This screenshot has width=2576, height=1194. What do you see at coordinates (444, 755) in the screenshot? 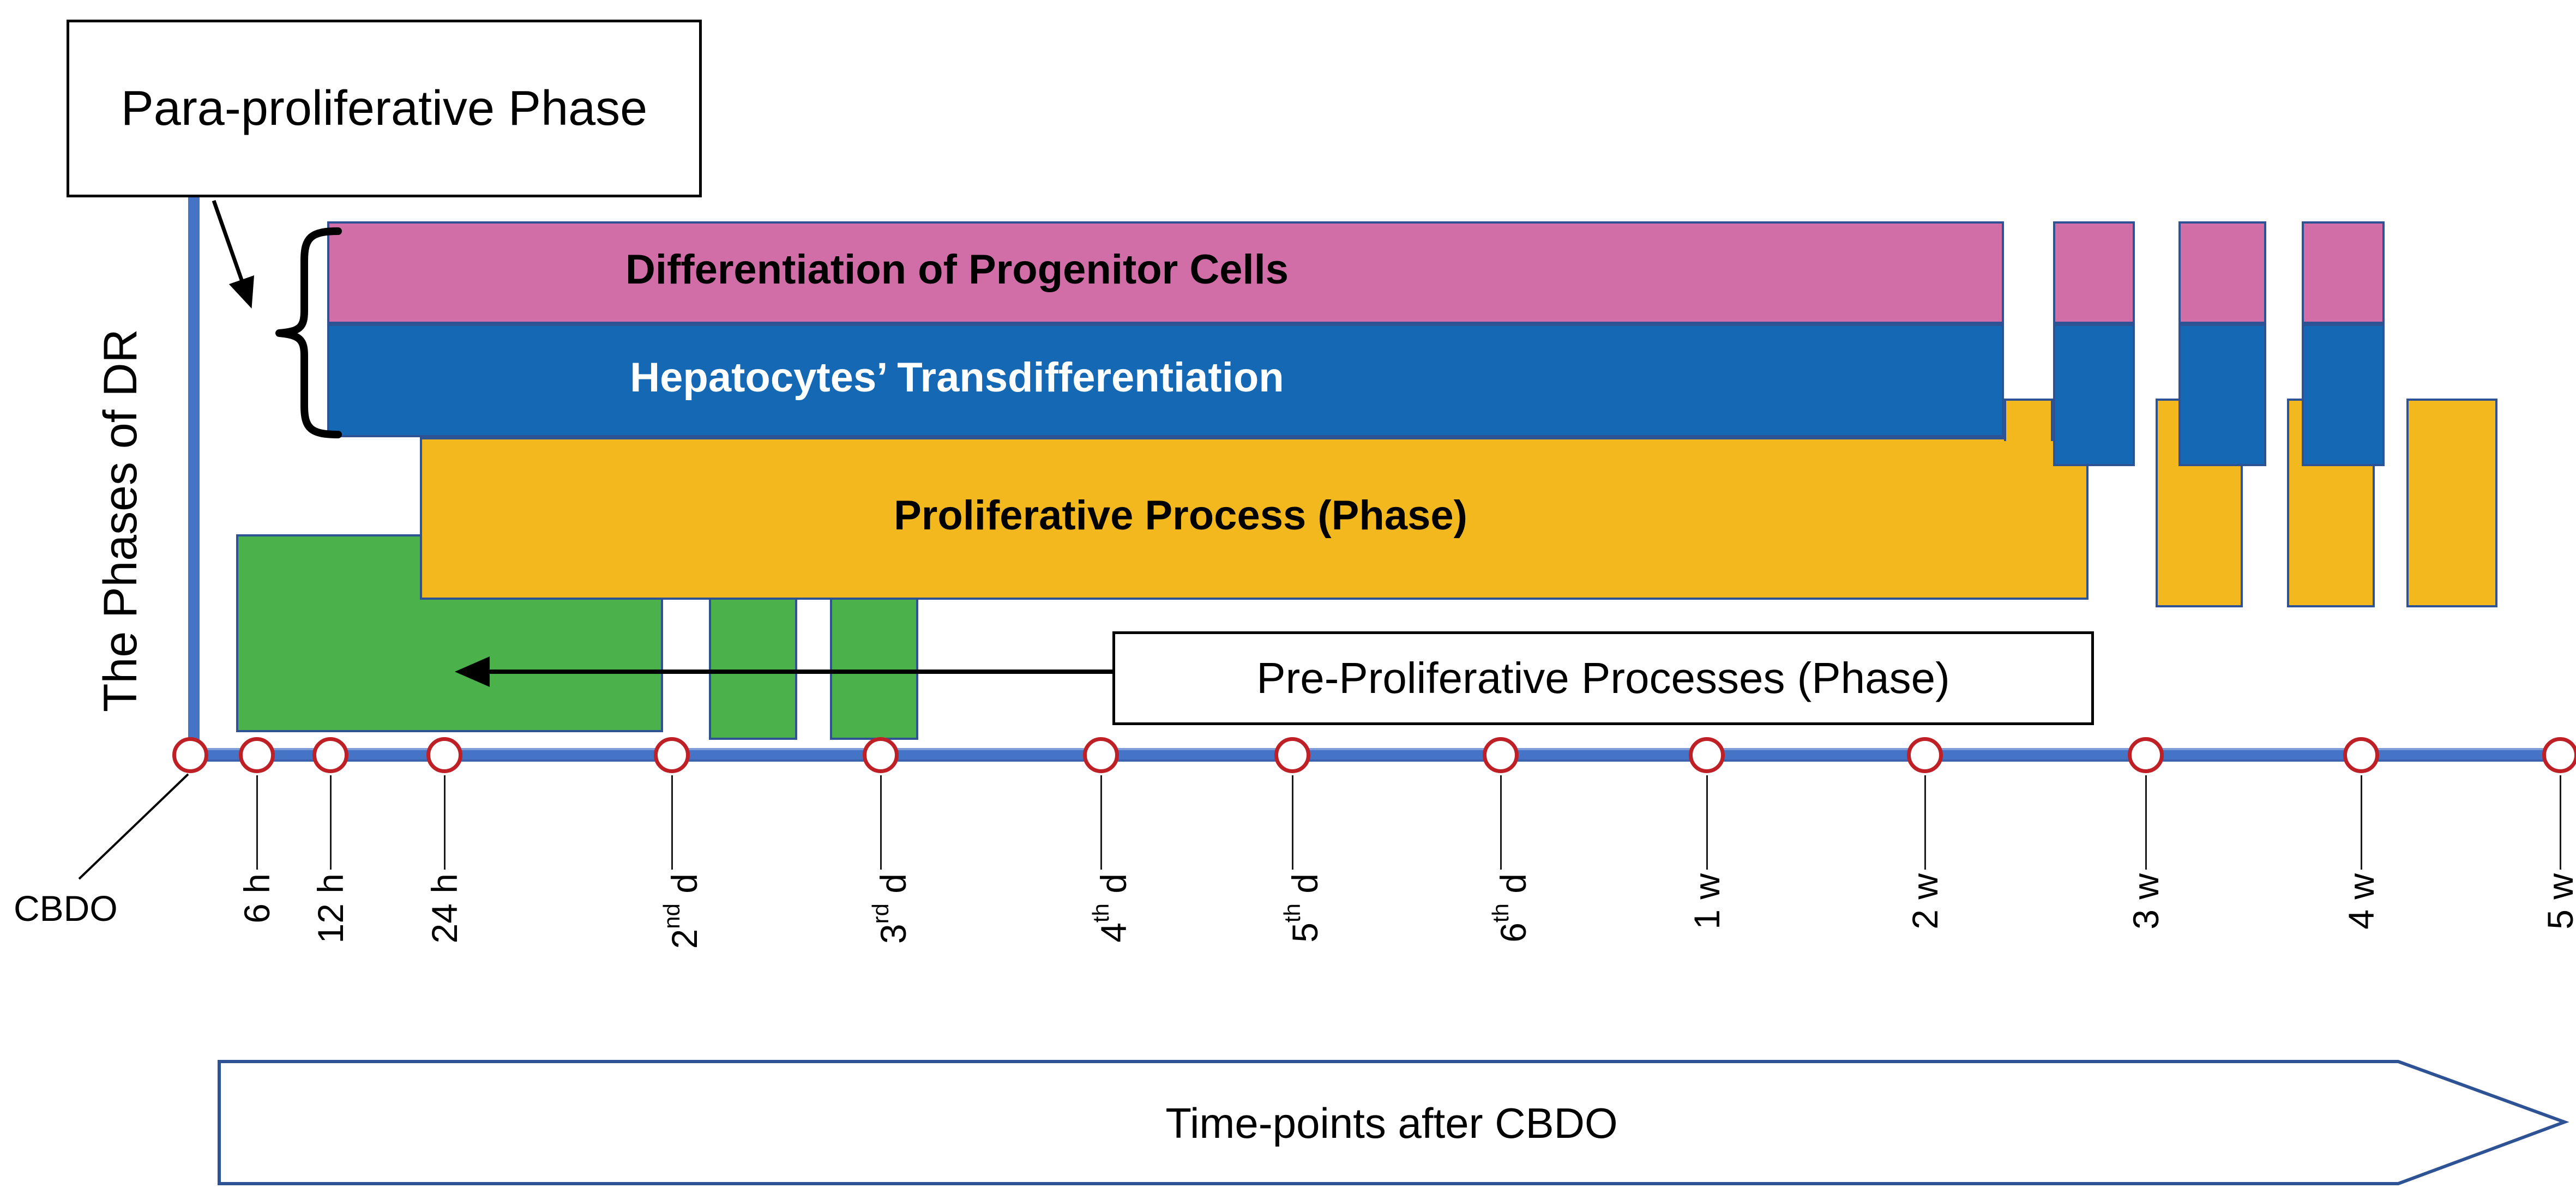
I see `tick-circle-24h` at bounding box center [444, 755].